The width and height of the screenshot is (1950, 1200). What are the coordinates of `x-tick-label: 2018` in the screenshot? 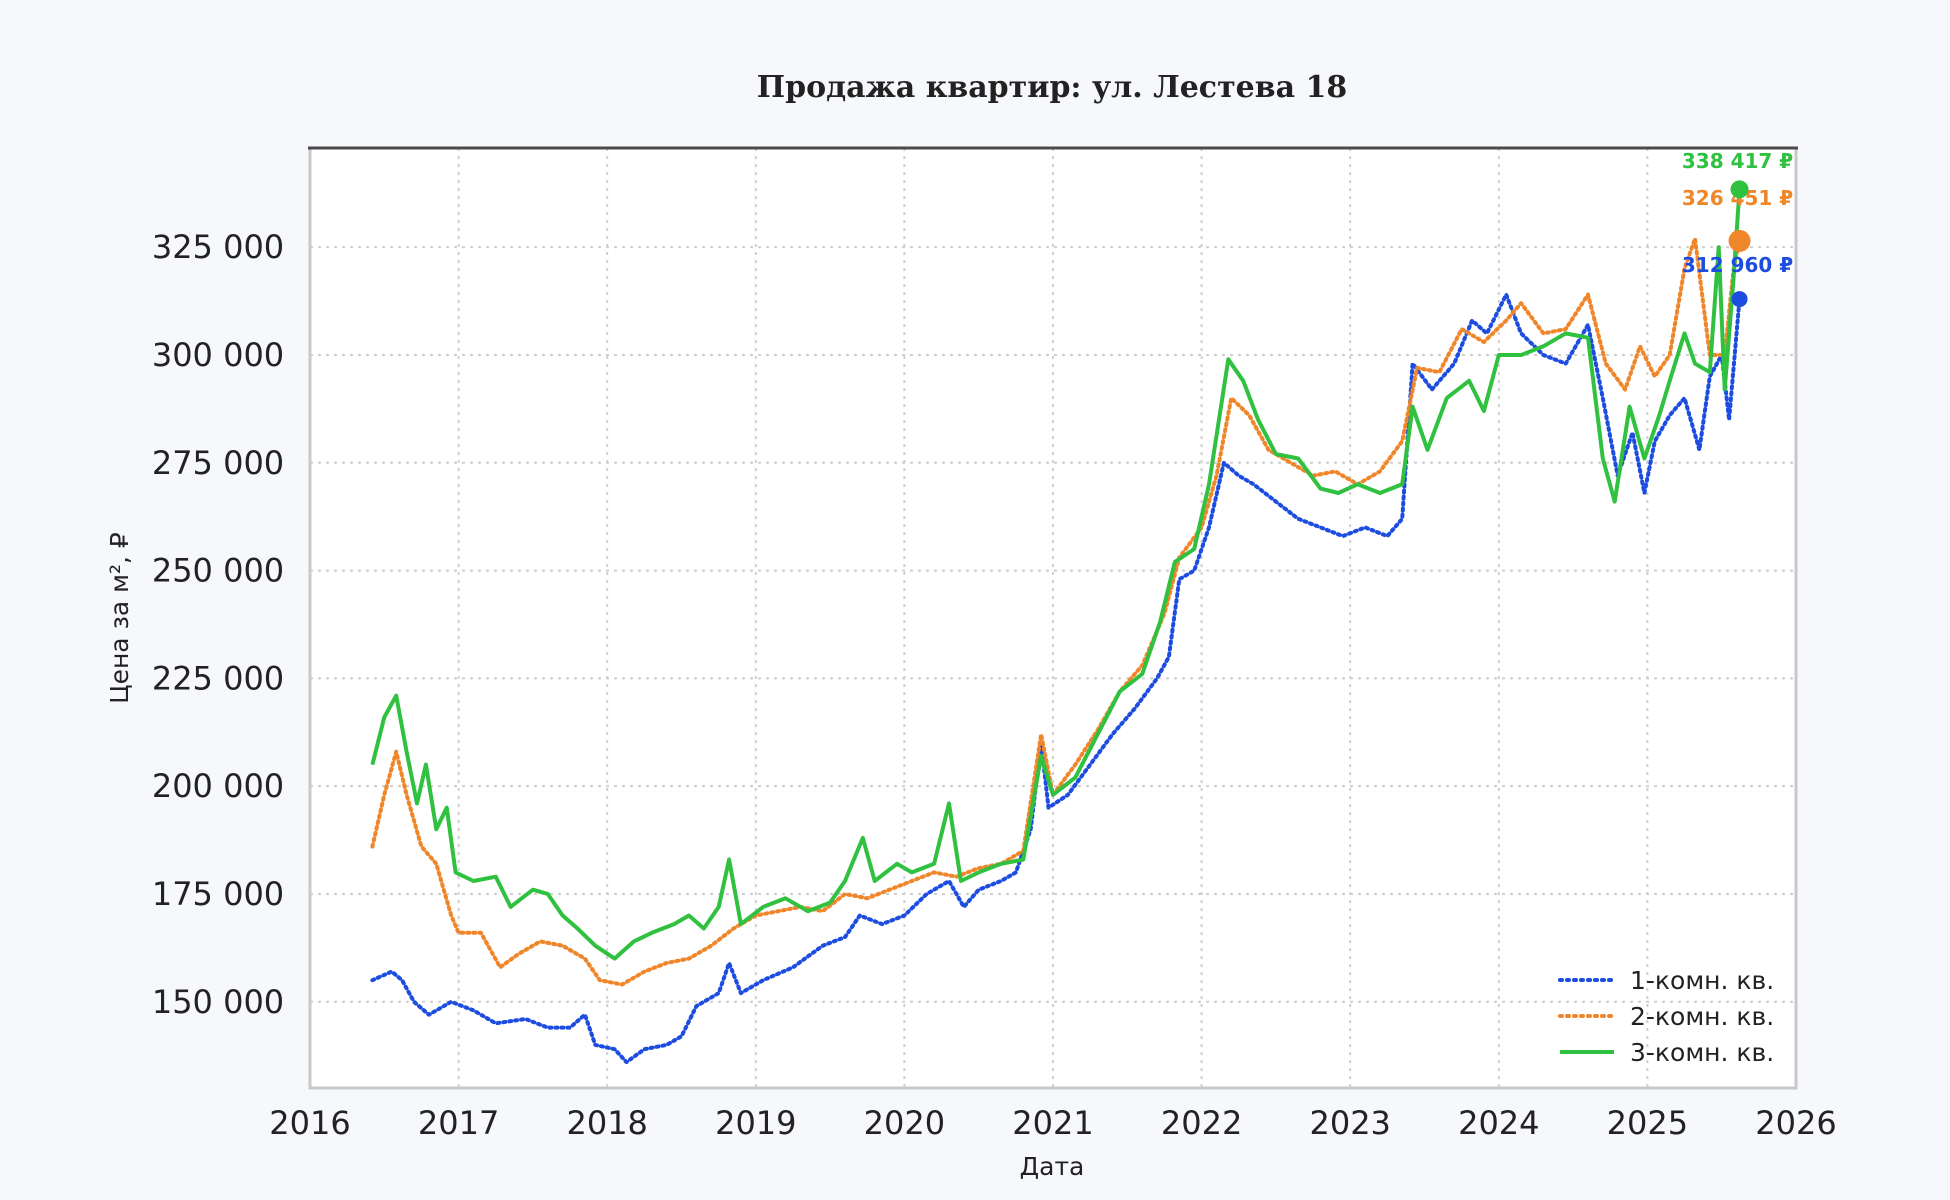 It's located at (606, 1123).